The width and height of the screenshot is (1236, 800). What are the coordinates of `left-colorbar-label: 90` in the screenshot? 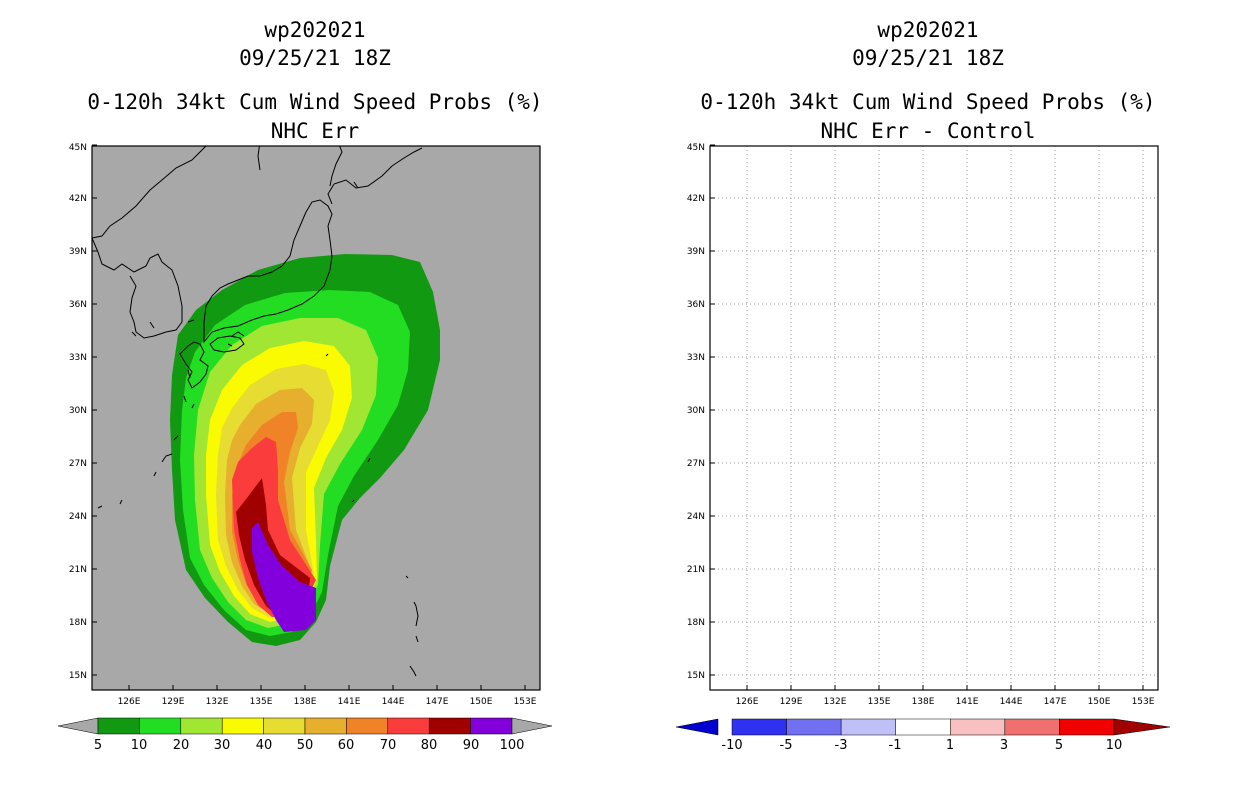 It's located at (471, 745).